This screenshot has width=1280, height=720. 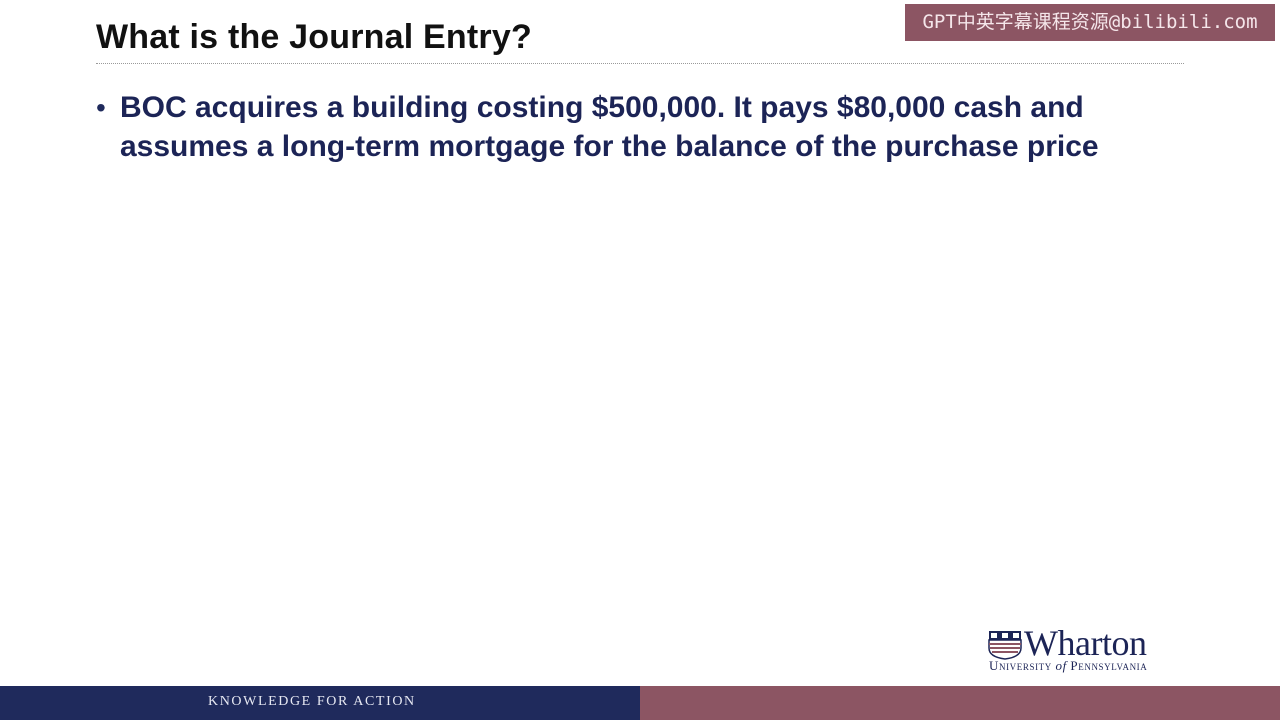 What do you see at coordinates (1090, 22) in the screenshot?
I see `watermark-banner: GPT中英字幕课程资源@bilibili.com` at bounding box center [1090, 22].